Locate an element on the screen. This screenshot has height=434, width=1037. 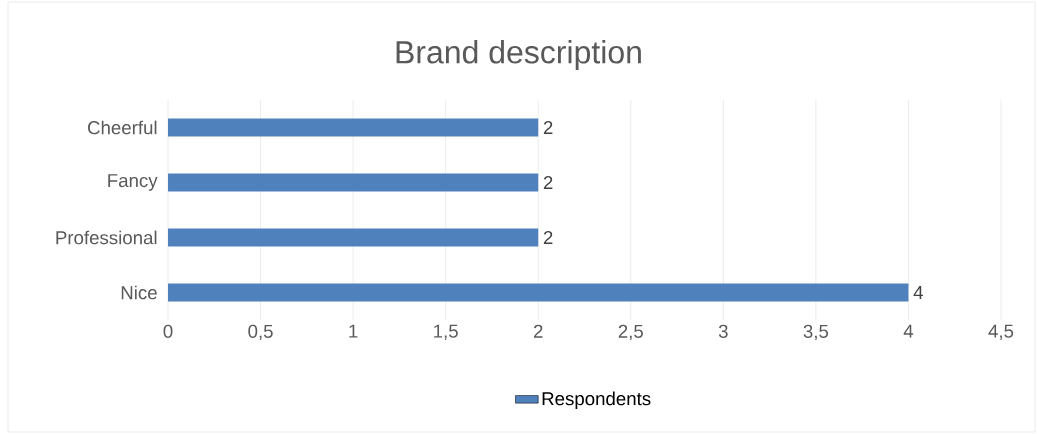
y-tick-label: Nice is located at coordinates (139, 292).